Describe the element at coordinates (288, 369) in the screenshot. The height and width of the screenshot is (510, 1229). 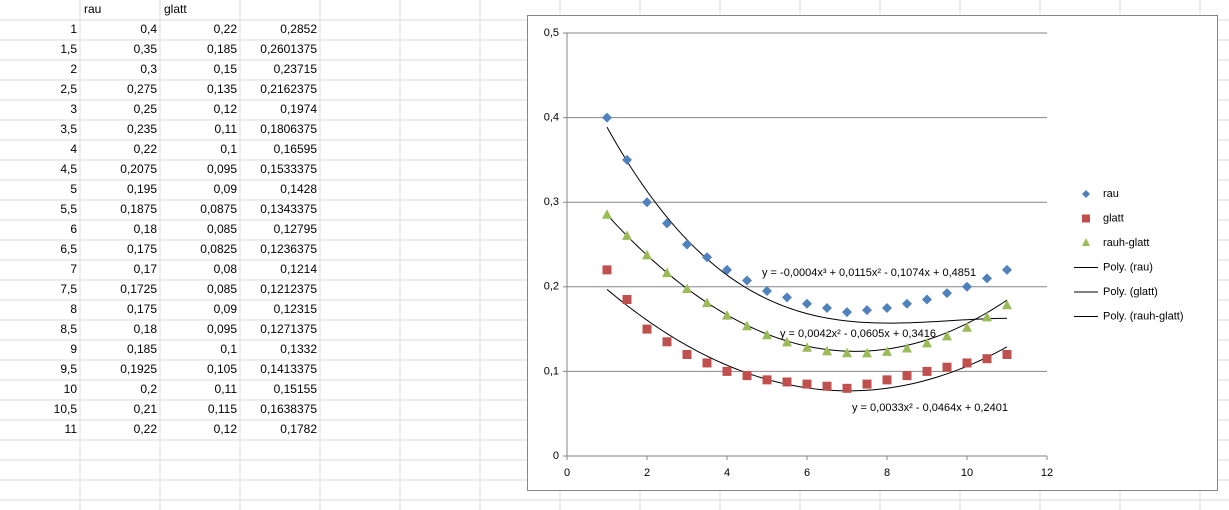
I see `cell: 0,1413375` at that location.